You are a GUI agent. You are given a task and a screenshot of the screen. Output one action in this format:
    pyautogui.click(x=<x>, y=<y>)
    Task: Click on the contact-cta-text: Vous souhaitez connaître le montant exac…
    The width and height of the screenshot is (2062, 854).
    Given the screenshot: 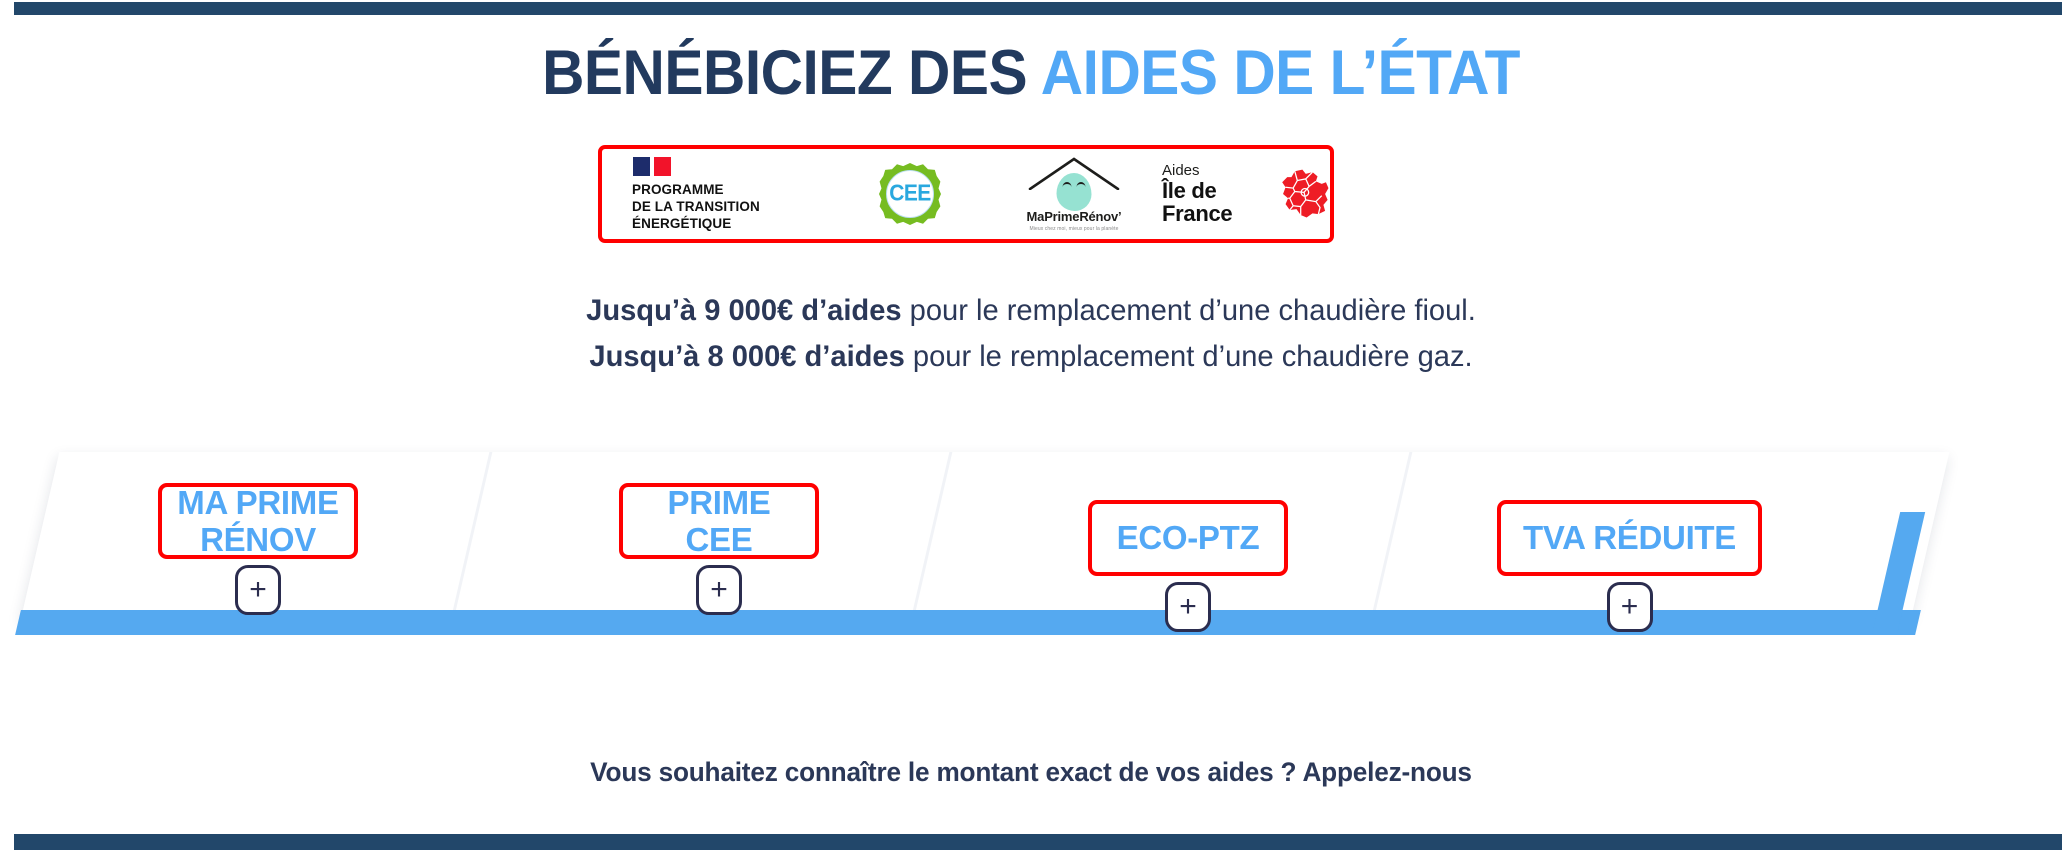 What is the action you would take?
    pyautogui.click(x=1031, y=772)
    